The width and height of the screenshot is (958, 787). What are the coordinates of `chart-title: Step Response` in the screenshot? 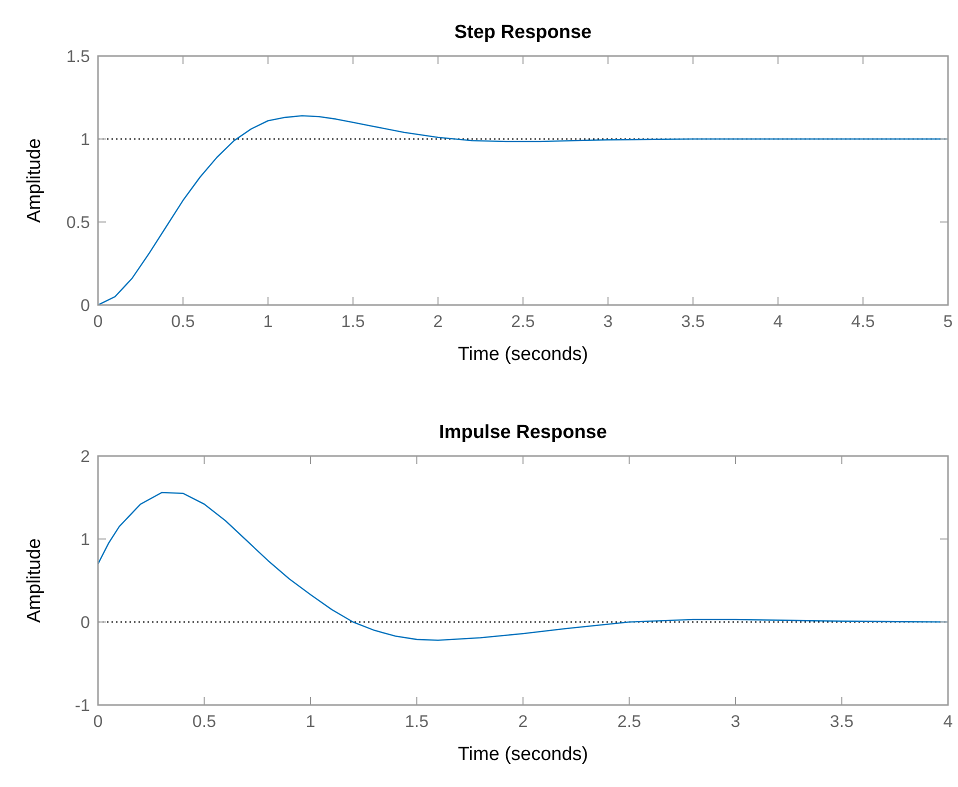 It's located at (523, 32).